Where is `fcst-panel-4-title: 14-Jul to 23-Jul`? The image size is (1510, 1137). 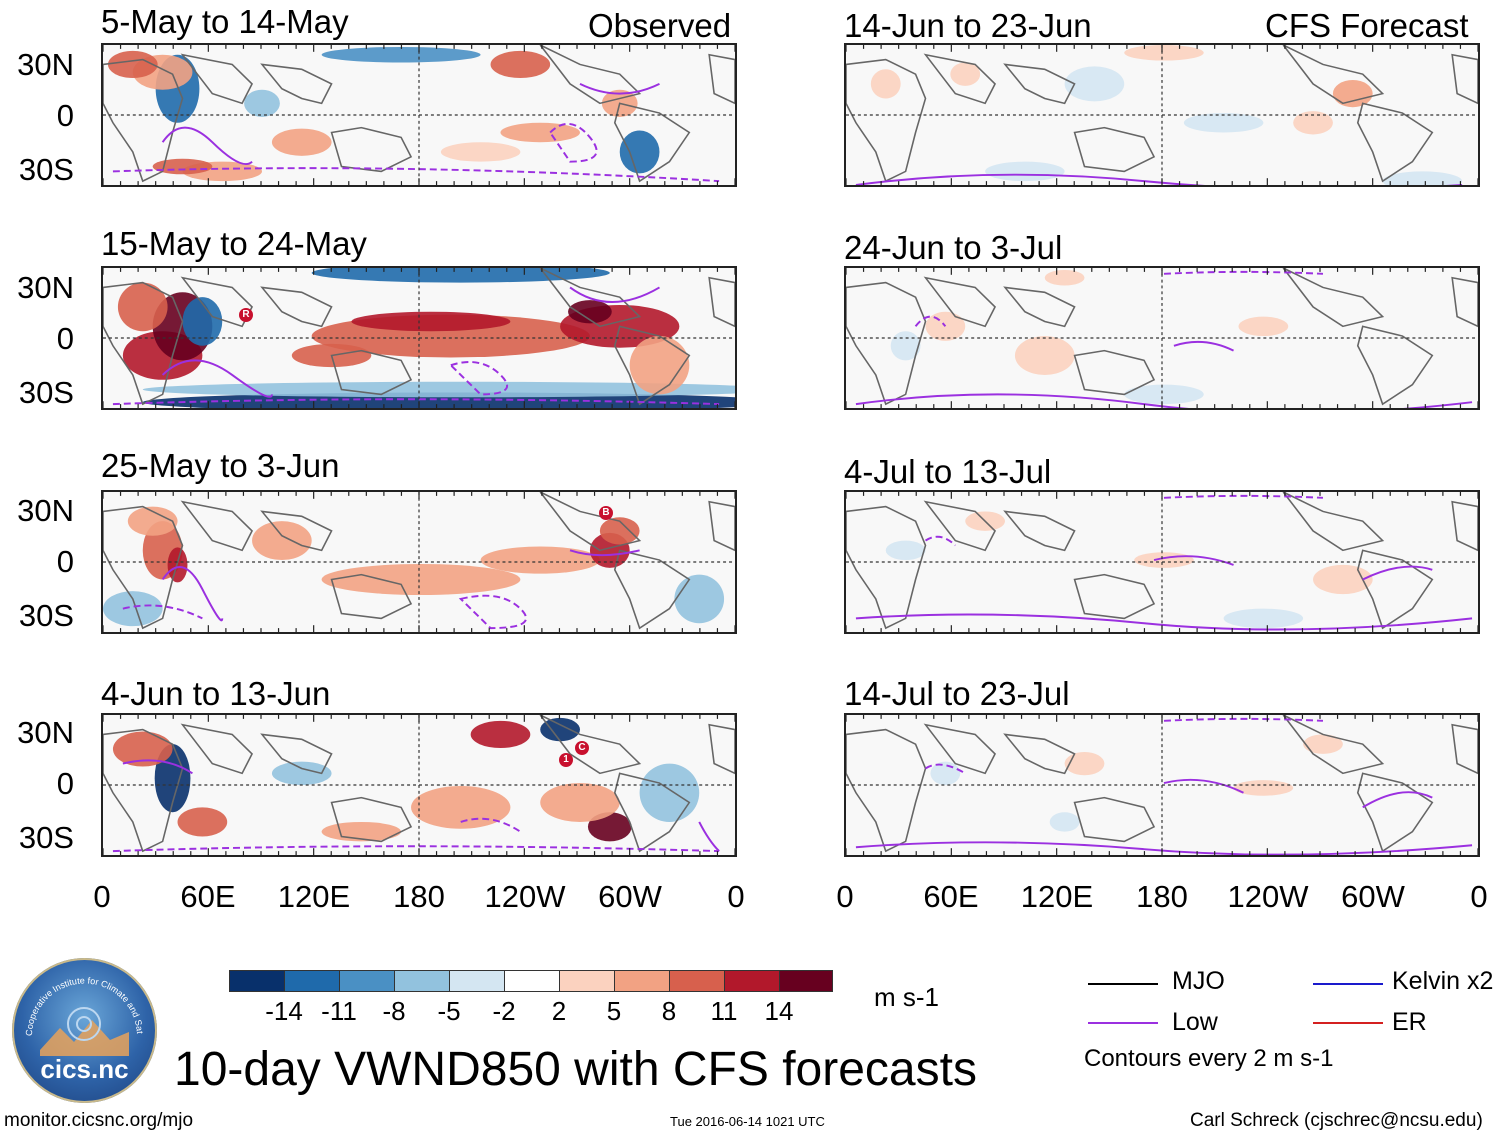 fcst-panel-4-title: 14-Jul to 23-Jul is located at coordinates (957, 693).